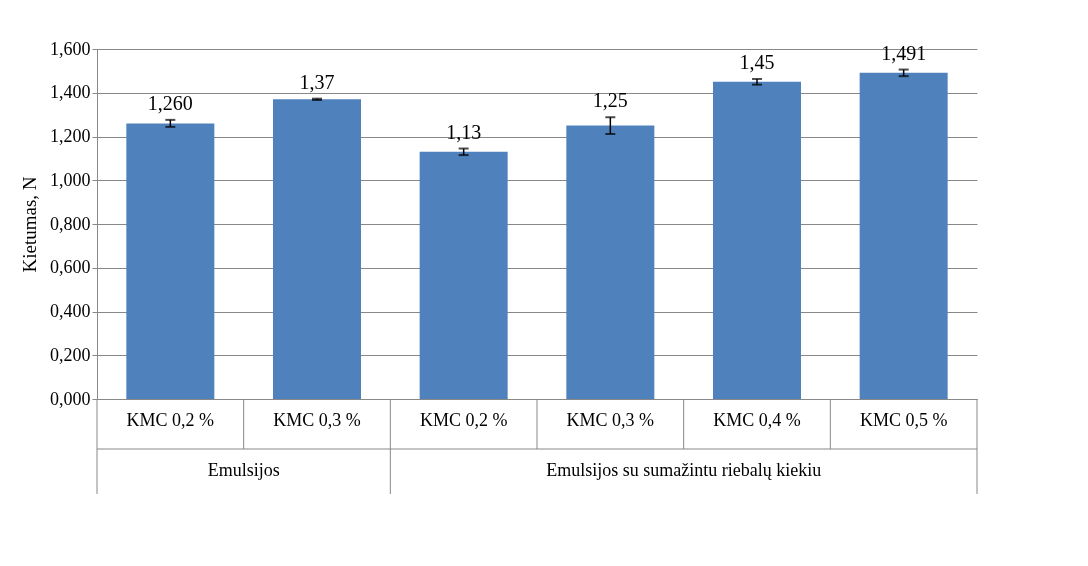 This screenshot has height=566, width=1088. Describe the element at coordinates (757, 61) in the screenshot. I see `data-label: 1,45` at that location.